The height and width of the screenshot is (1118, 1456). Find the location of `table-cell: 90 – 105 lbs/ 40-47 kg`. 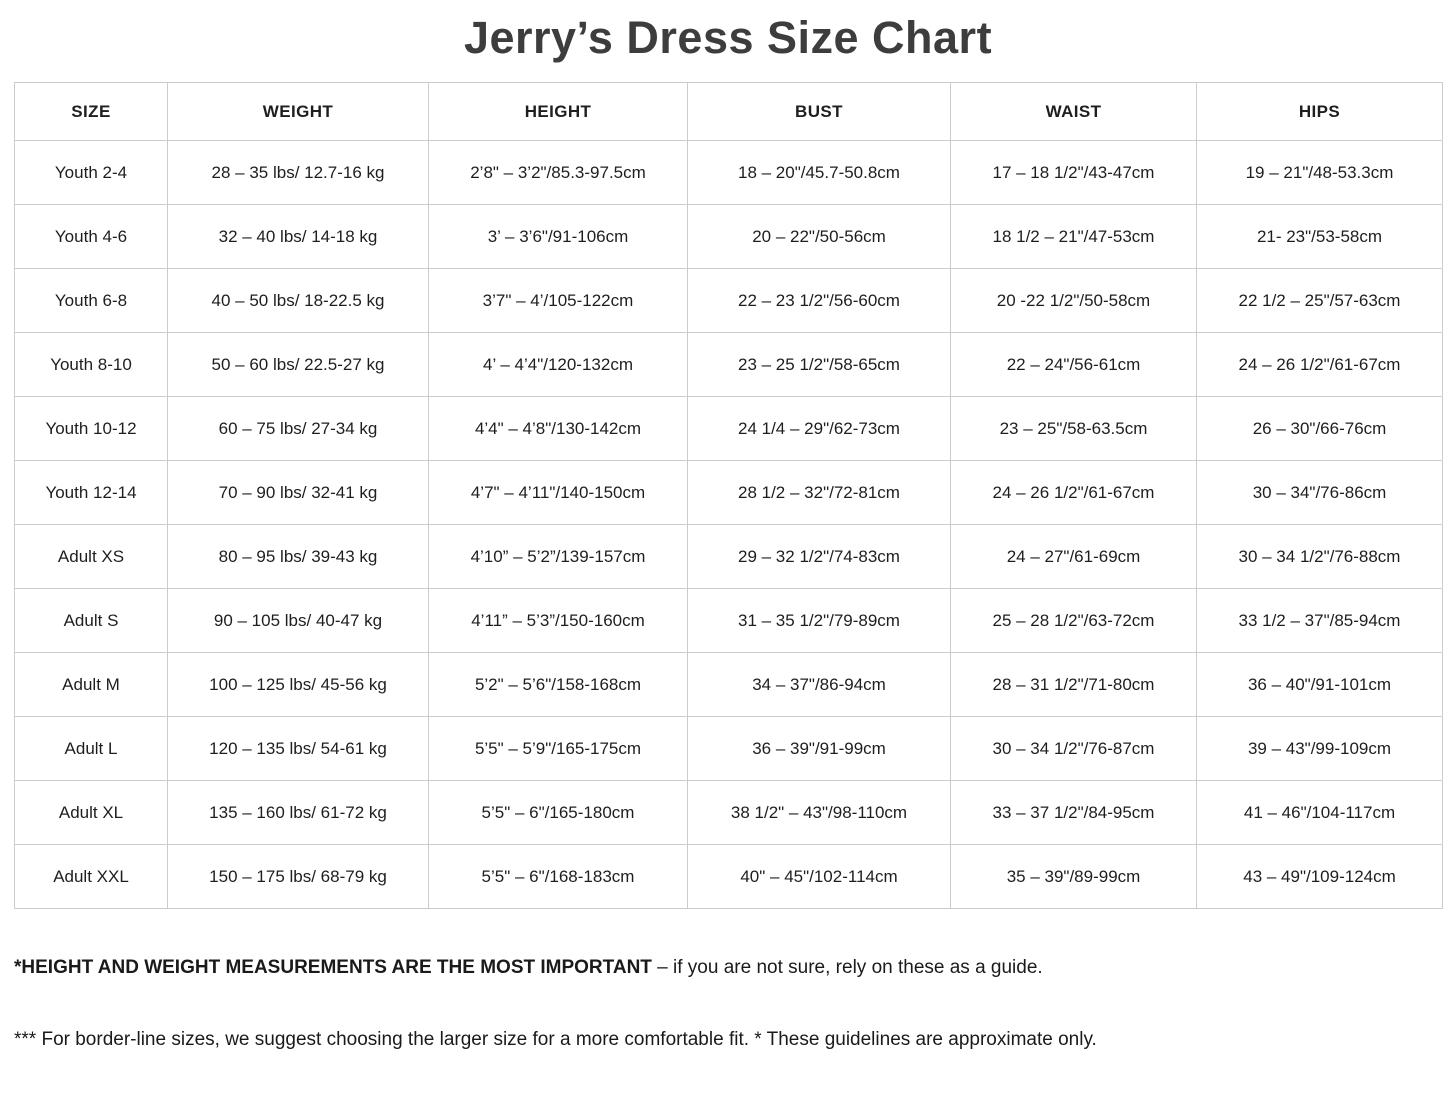

table-cell: 90 – 105 lbs/ 40-47 kg is located at coordinates (298, 620).